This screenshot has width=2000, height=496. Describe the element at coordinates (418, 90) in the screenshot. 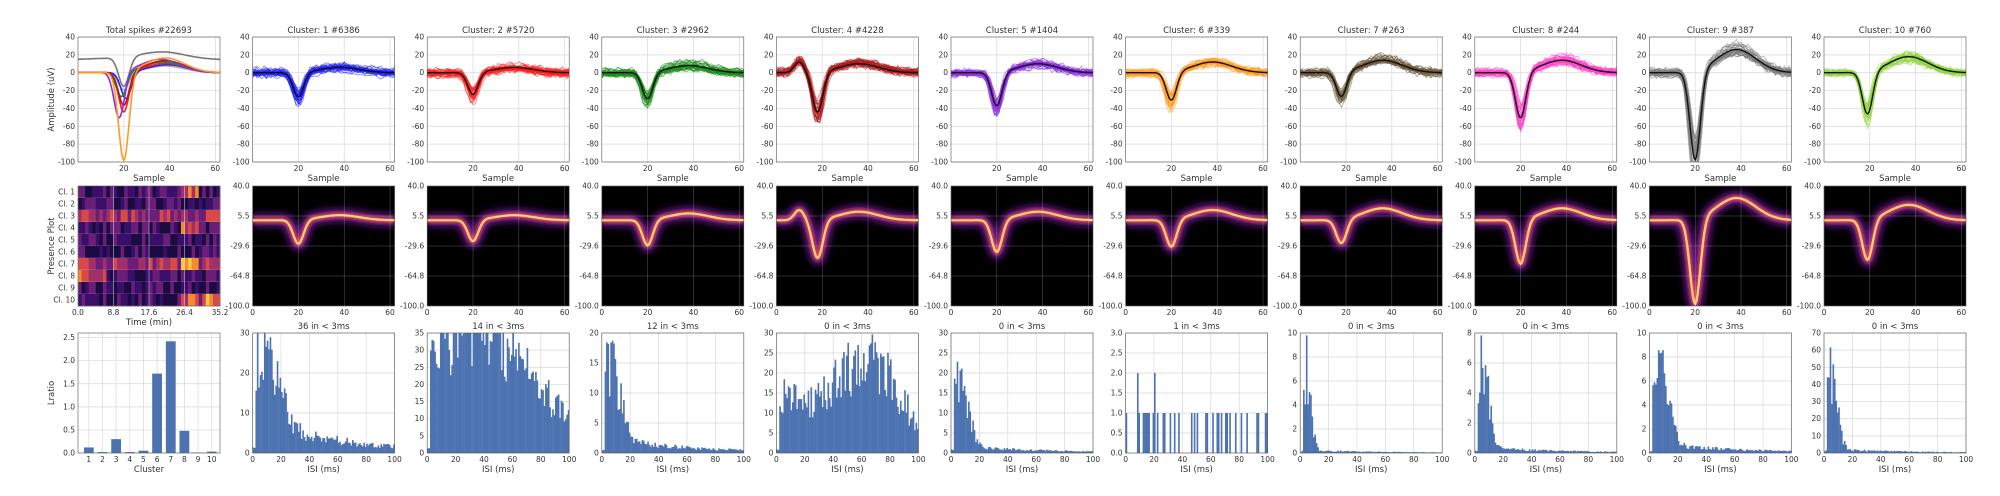

I see `y-tick-label: -20` at that location.